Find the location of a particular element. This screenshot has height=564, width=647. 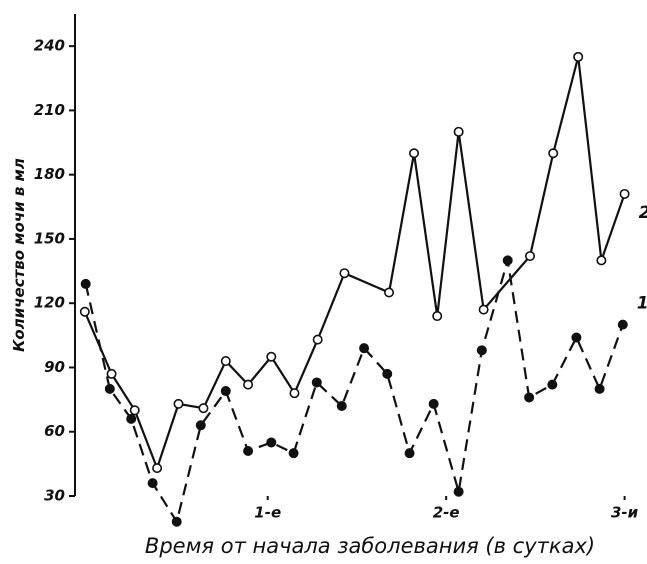

x-tick-label: 1-е is located at coordinates (267, 513).